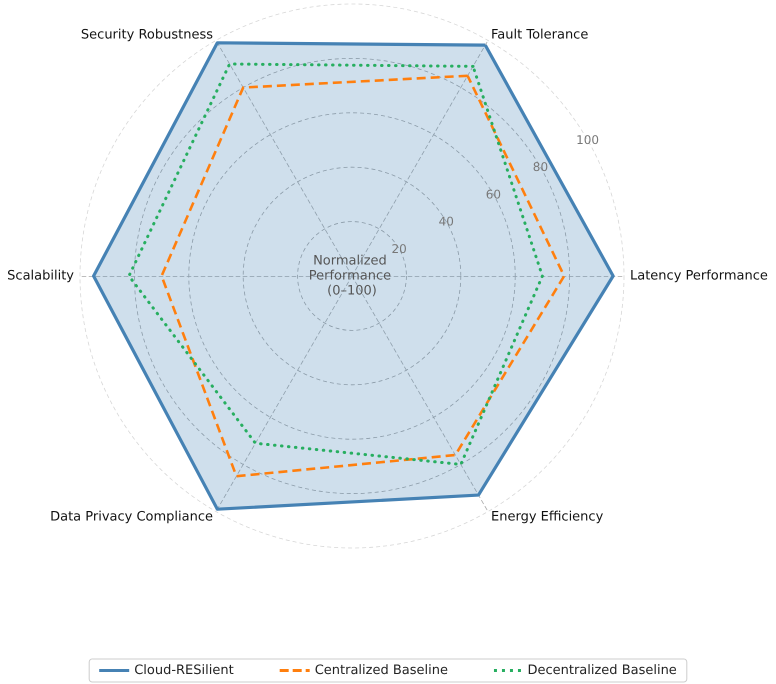 Image resolution: width=776 pixels, height=684 pixels. I want to click on y-tick-label: 100, so click(588, 140).